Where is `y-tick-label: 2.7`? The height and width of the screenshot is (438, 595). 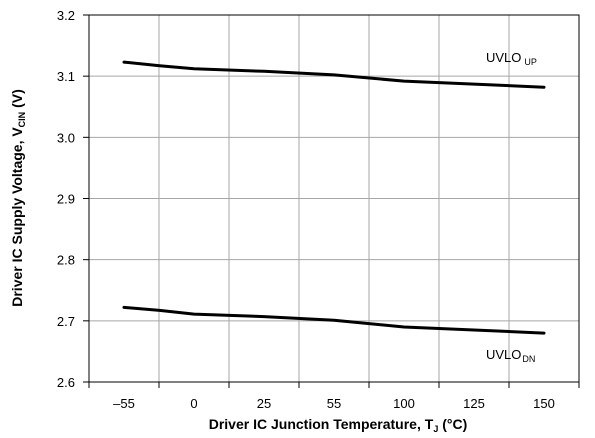
y-tick-label: 2.7 is located at coordinates (66, 321).